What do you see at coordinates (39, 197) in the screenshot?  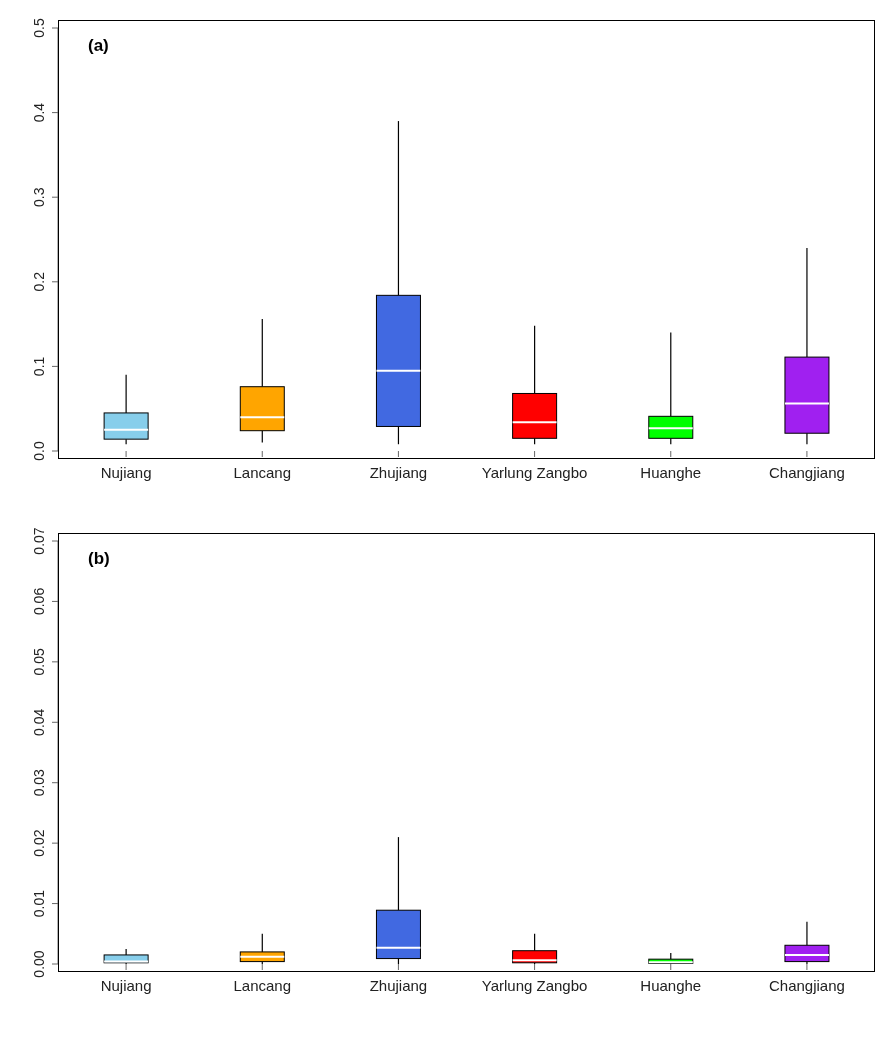 I see `y-tick-label: 0.3` at bounding box center [39, 197].